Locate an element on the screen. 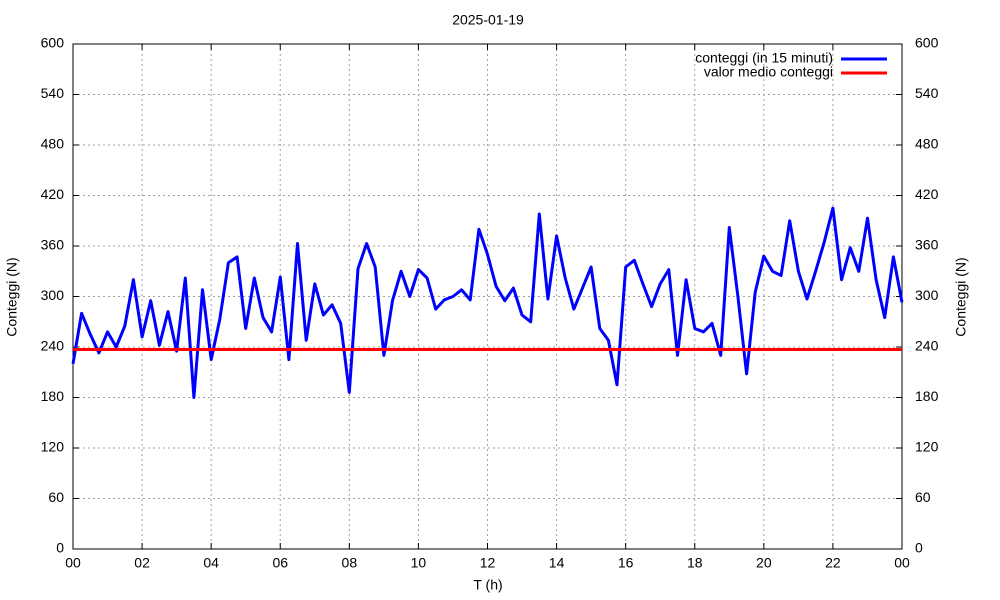 This screenshot has height=600, width=1000. x-tick-label: 12 is located at coordinates (488, 563).